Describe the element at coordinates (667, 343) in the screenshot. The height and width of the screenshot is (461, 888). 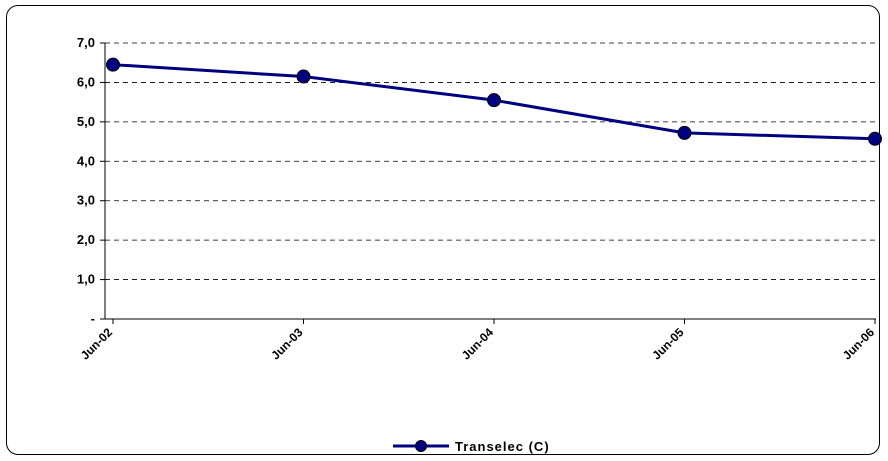
I see `x-tick-label: Jun-05` at that location.